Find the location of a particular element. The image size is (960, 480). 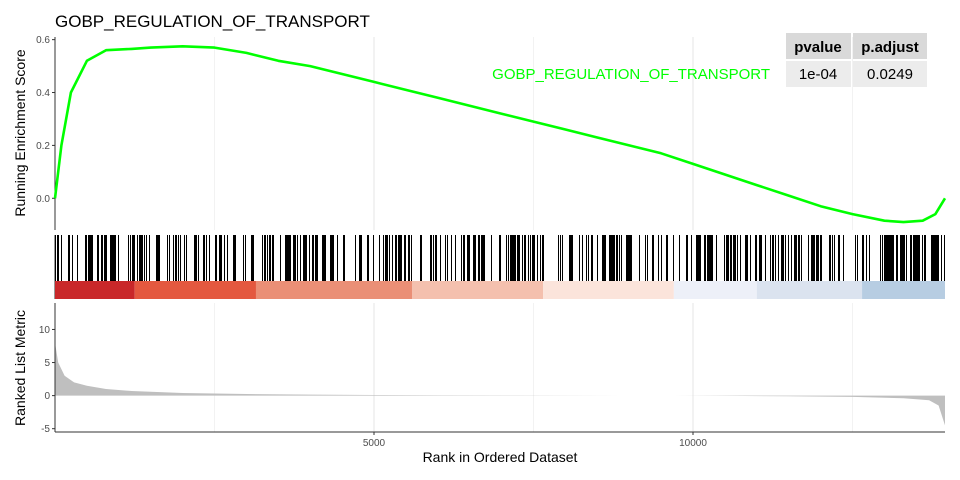

enrichment-y-tick-label: 0.2 is located at coordinates (43, 146).